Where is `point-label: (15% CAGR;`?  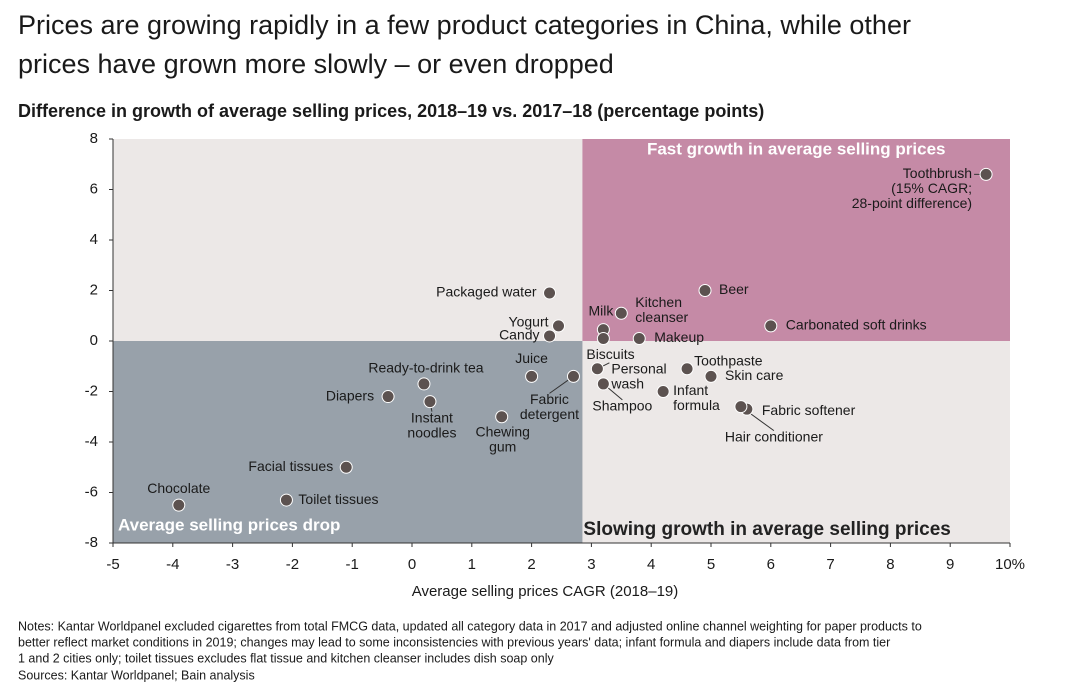
point-label: (15% CAGR; is located at coordinates (931, 188).